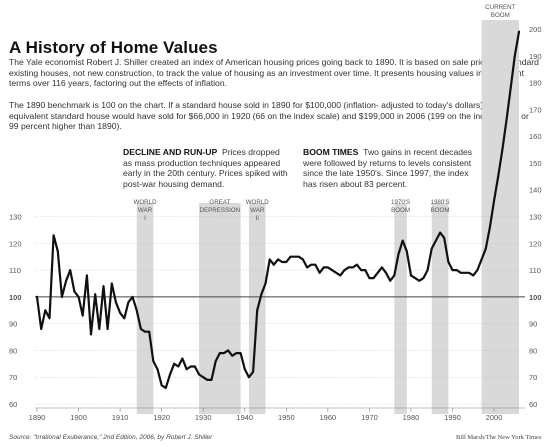 This screenshot has width=550, height=447. What do you see at coordinates (15, 270) in the screenshot?
I see `y-tick-label-left: 110` at bounding box center [15, 270].